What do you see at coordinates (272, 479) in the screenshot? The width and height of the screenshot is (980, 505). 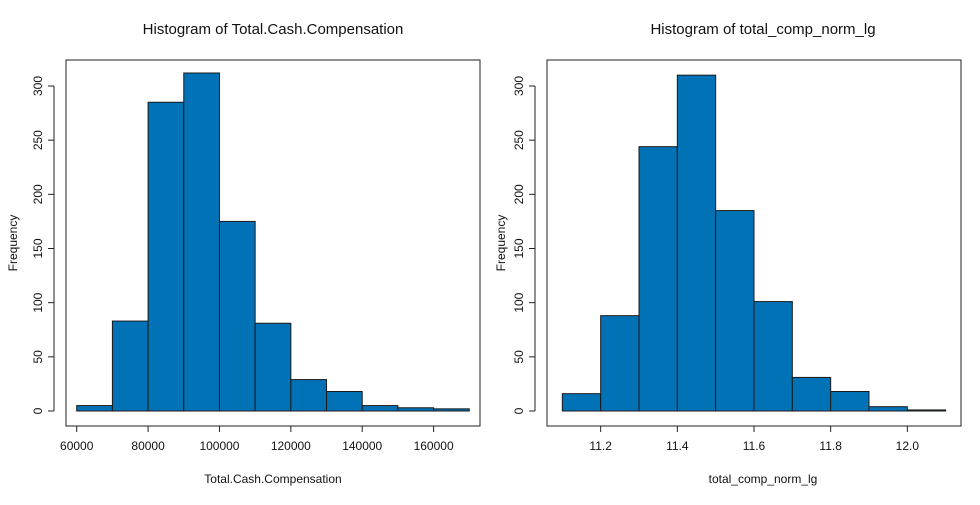 I see `x-axis-label: Total.Cash.Compensation` at bounding box center [272, 479].